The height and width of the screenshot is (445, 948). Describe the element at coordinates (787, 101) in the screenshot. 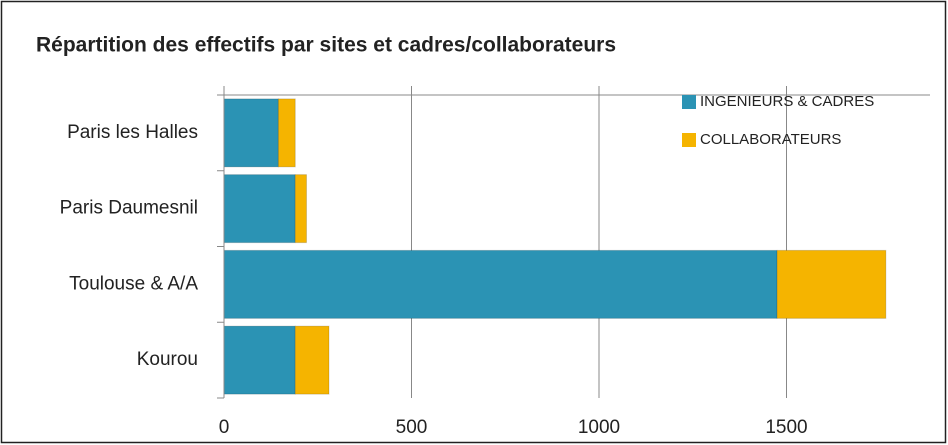

I see `legend-label: INGENIEURS & CADRES` at that location.